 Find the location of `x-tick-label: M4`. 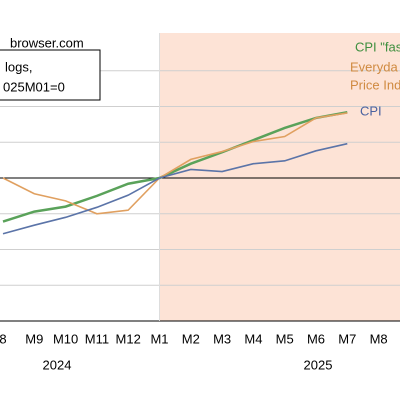

x-tick-label: M4 is located at coordinates (253, 338).